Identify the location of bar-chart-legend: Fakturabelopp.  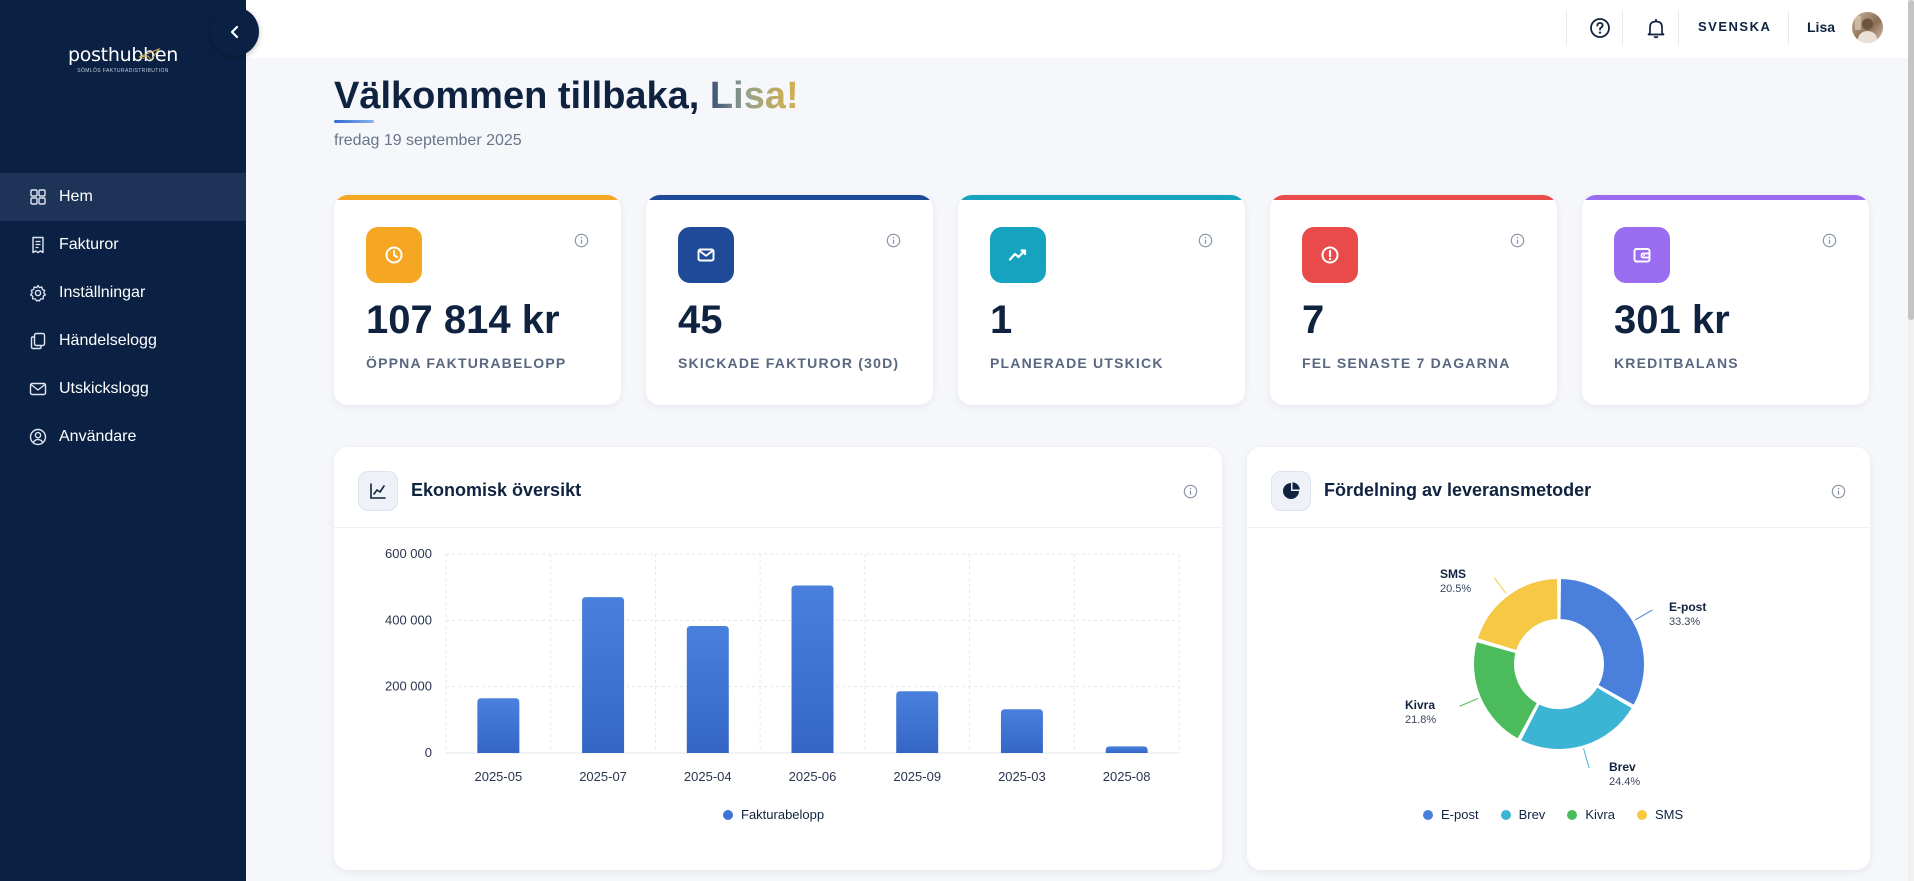
(773, 814).